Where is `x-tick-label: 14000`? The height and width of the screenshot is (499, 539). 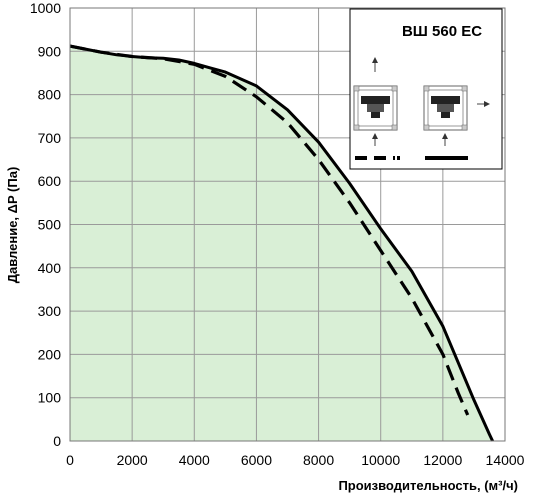
x-tick-label: 14000 is located at coordinates (505, 460).